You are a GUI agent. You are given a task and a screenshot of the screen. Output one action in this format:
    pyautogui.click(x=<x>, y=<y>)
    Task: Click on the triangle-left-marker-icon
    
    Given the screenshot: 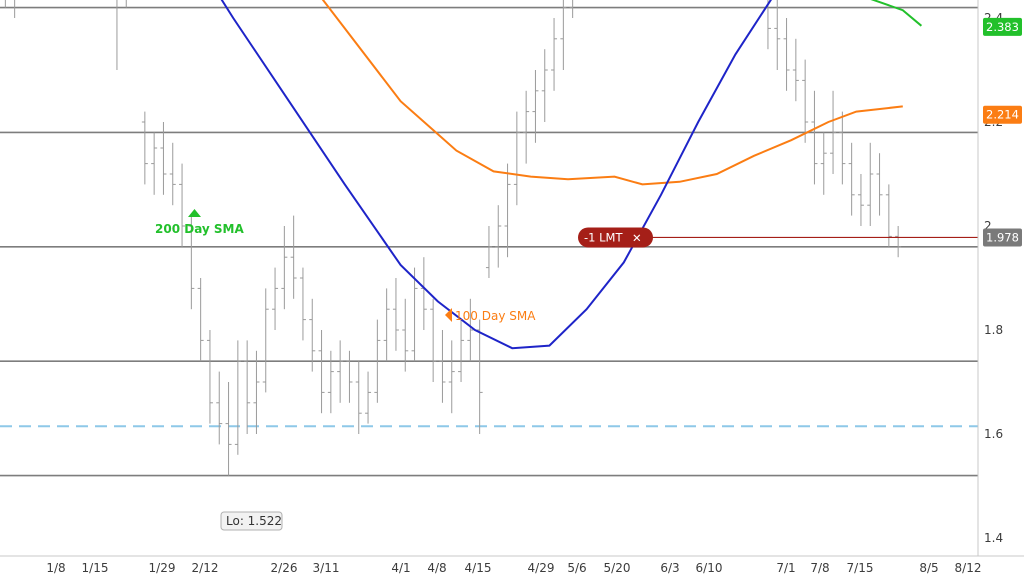 What is the action you would take?
    pyautogui.click(x=448, y=315)
    